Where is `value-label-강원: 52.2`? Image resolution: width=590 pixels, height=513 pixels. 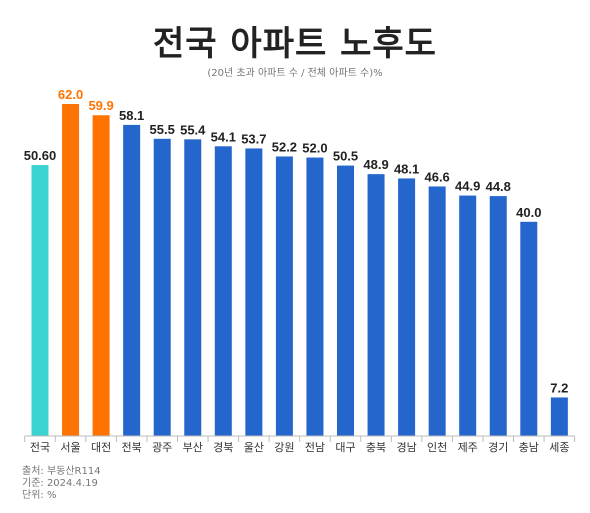
value-label-강원: 52.2 is located at coordinates (284, 146).